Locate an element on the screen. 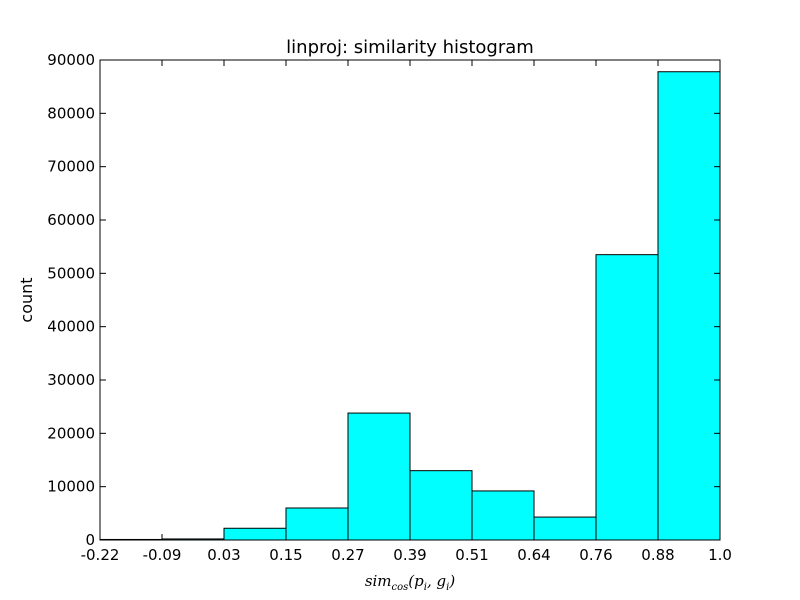 The height and width of the screenshot is (600, 800). y-tick-label: 20000 is located at coordinates (71, 433).